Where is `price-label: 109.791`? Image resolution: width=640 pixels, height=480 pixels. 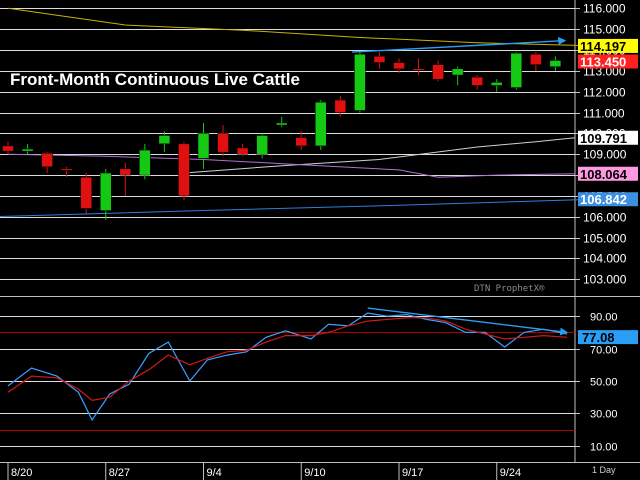 price-label: 109.791 is located at coordinates (603, 138).